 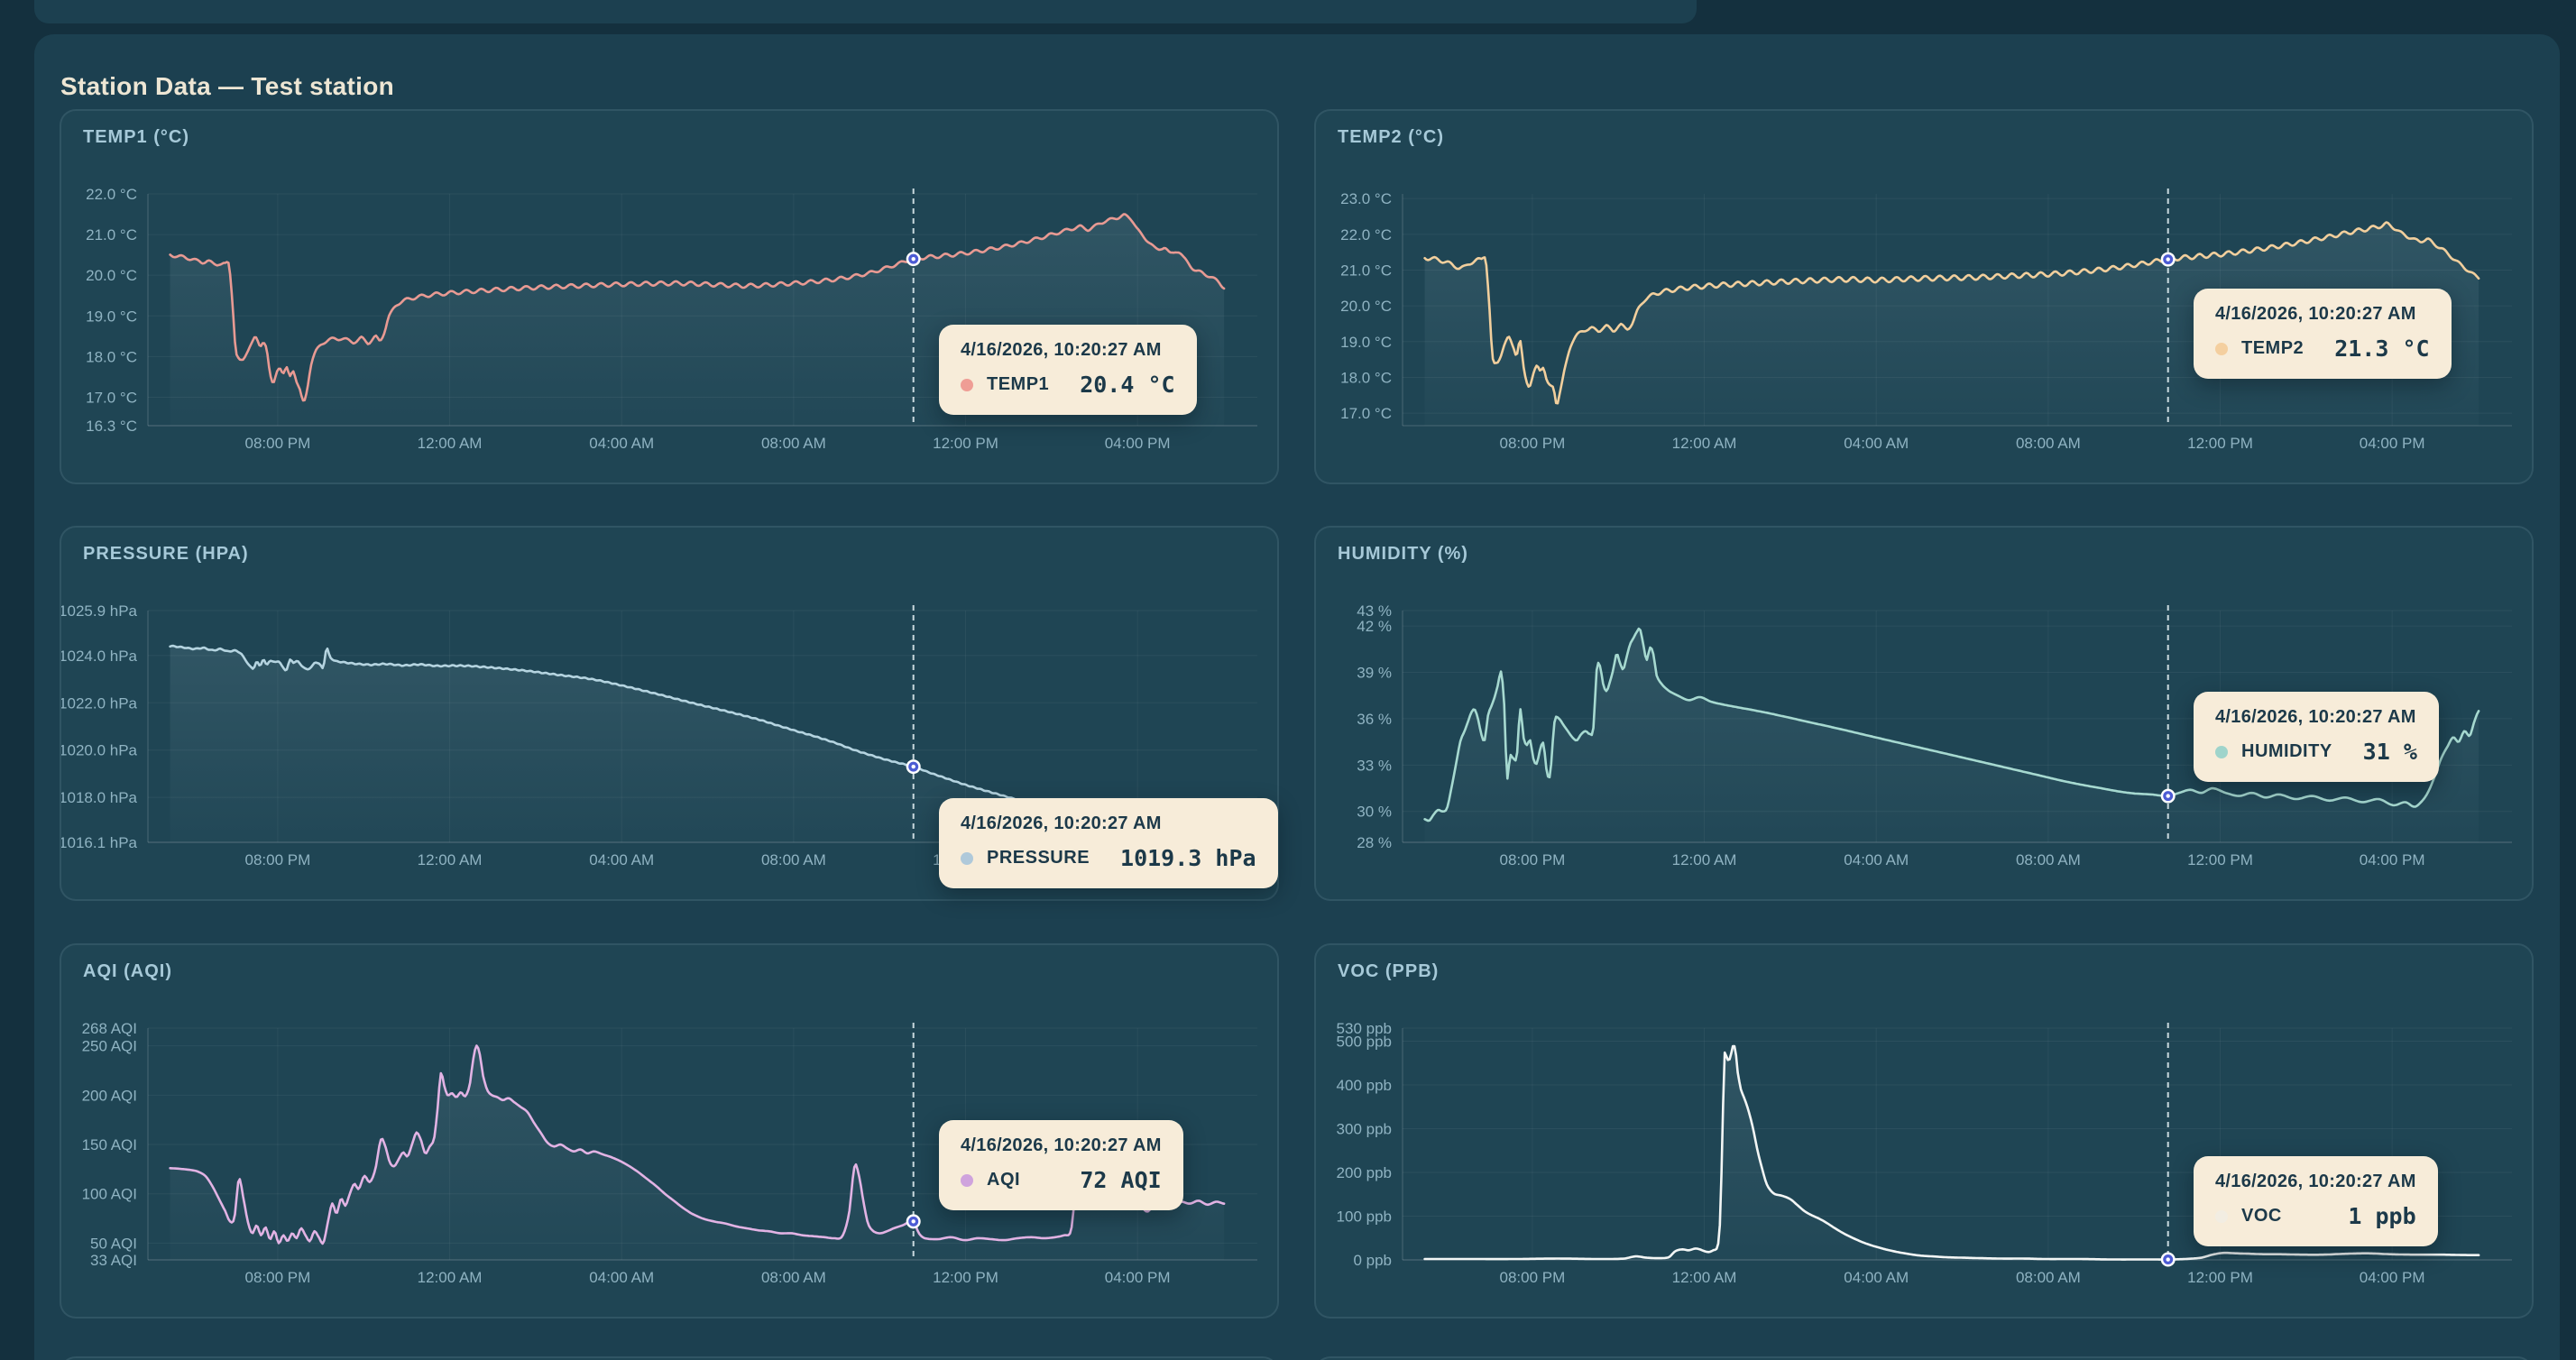 I want to click on svg-text: 23.0 °C, so click(x=1366, y=199).